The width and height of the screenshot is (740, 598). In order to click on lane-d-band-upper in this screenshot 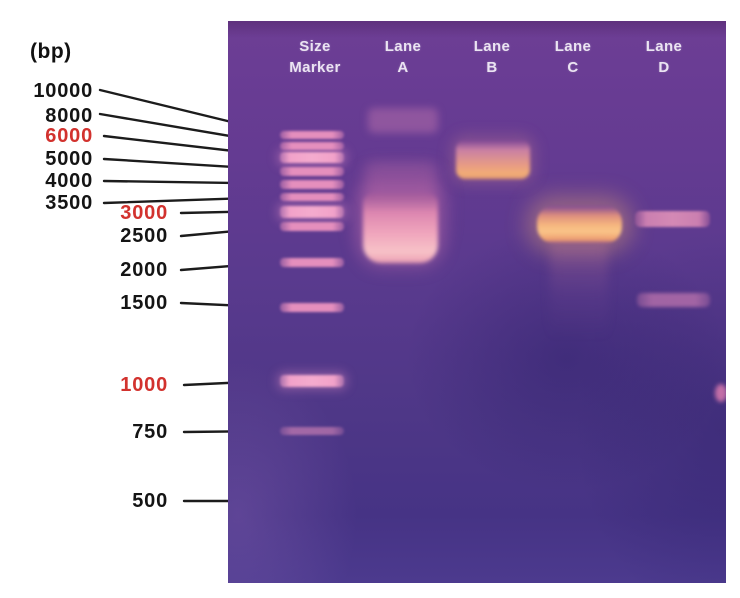, I will do `click(672, 219)`.